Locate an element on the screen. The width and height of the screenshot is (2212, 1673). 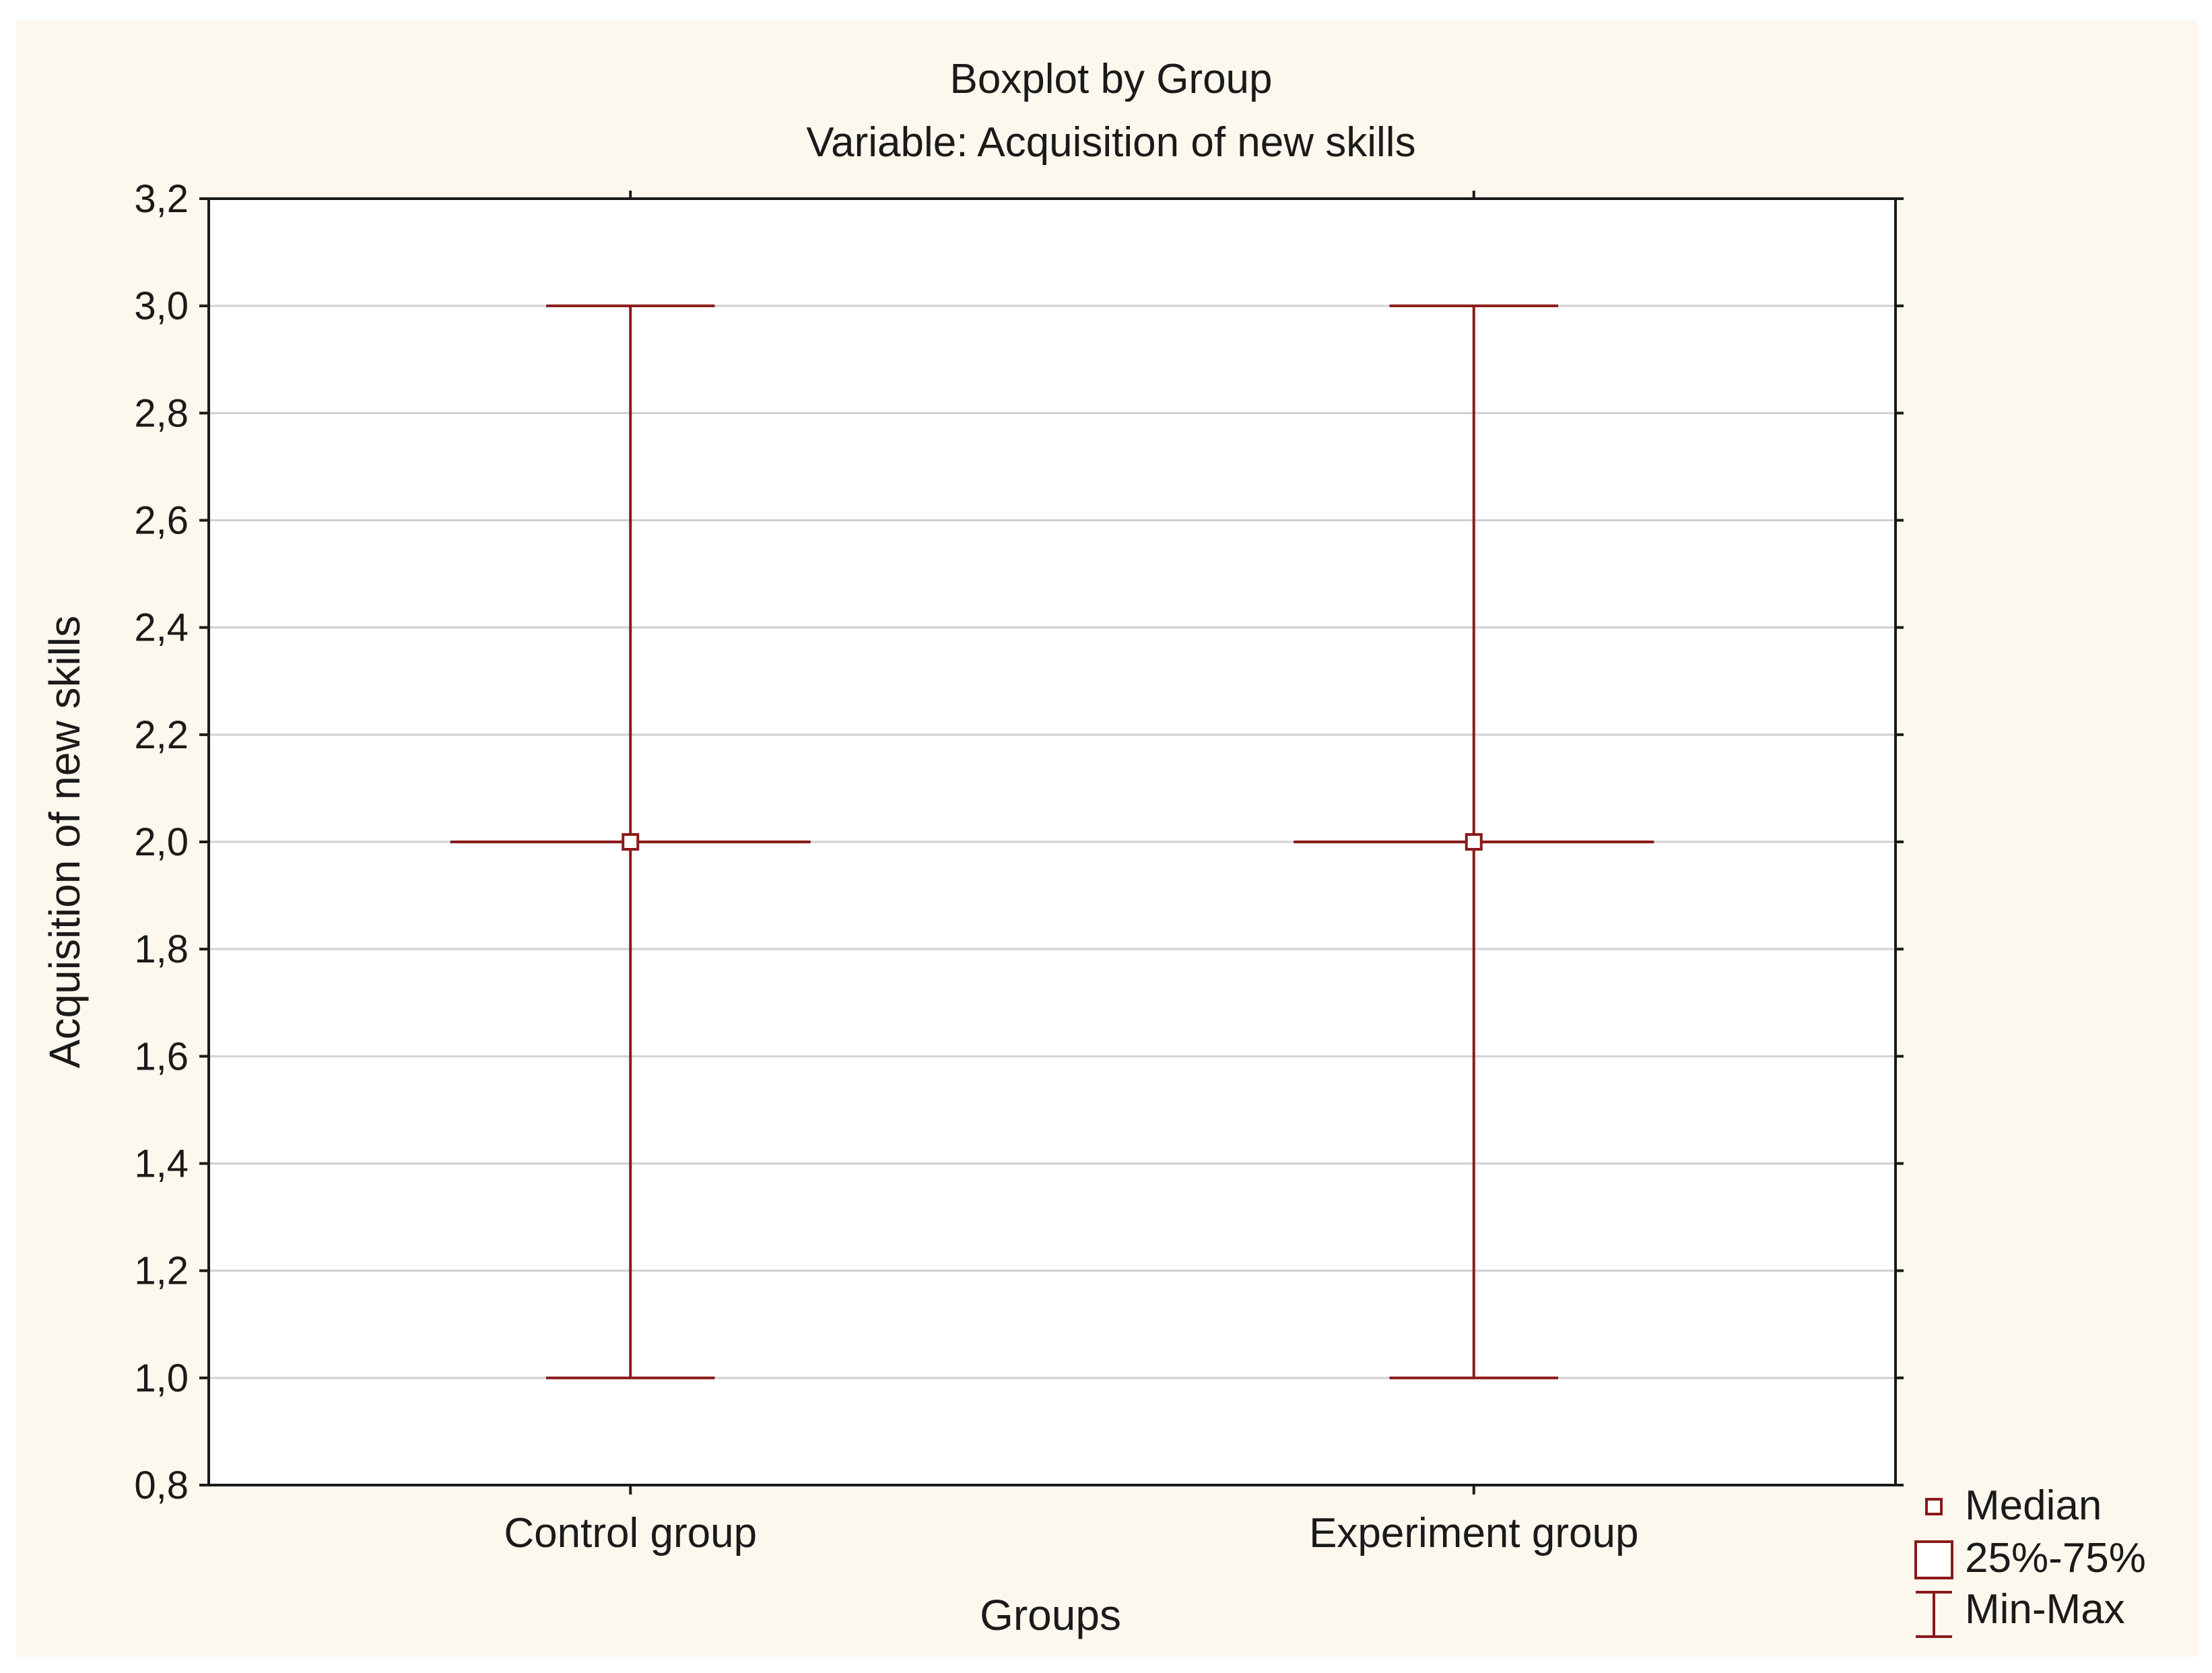
y-tick-label: 1,0 is located at coordinates (161, 1378).